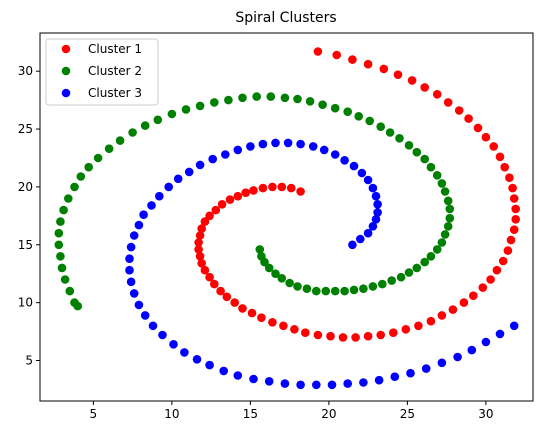 This screenshot has height=435, width=543. I want to click on y-tick-label: 5, so click(29, 360).